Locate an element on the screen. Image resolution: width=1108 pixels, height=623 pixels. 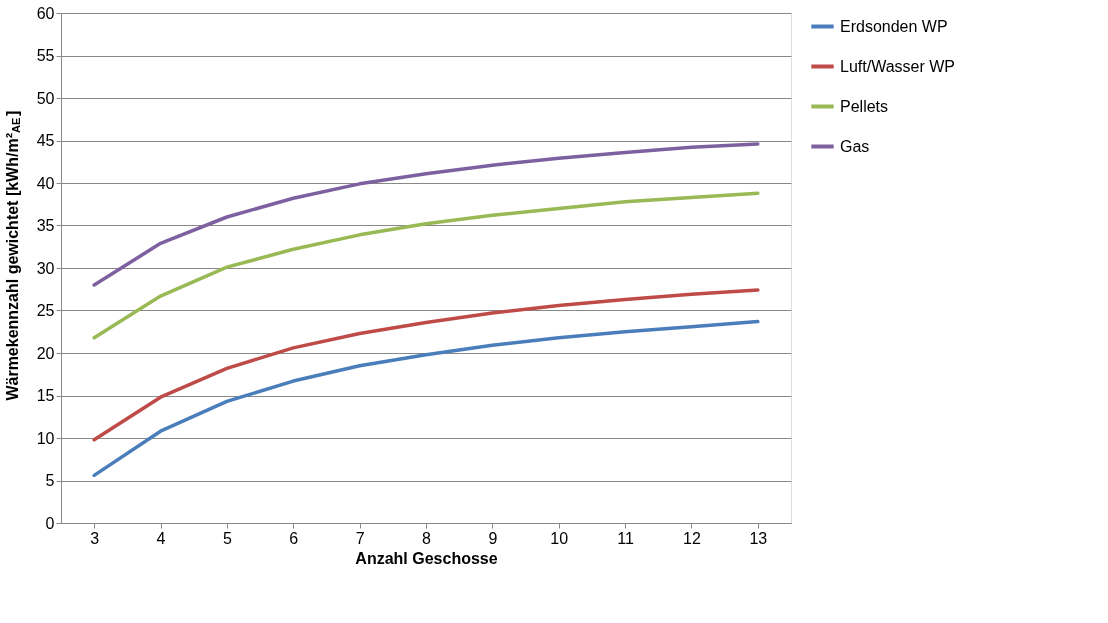
y-tick-label: 45 is located at coordinates (45, 140).